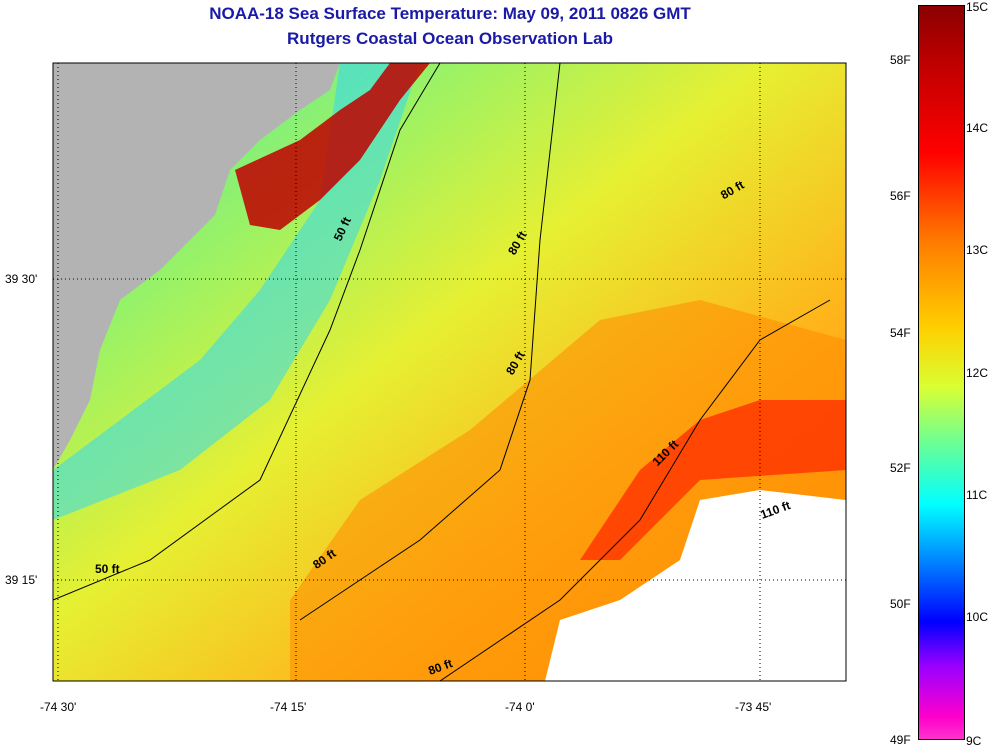 This screenshot has width=992, height=754. Describe the element at coordinates (977, 373) in the screenshot. I see `colorbar-celsius-label: 12C` at that location.